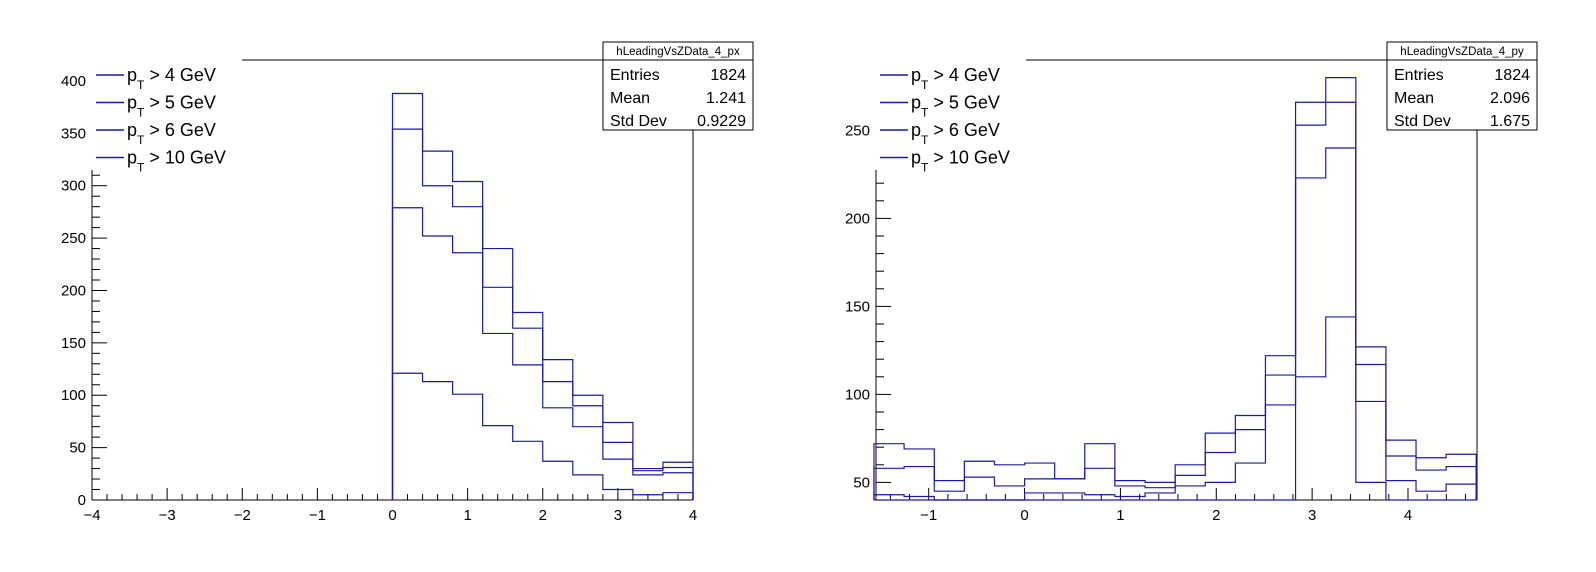 The width and height of the screenshot is (1596, 572). What do you see at coordinates (678, 52) in the screenshot?
I see `stats-title: hLeadingVsZData_4_px` at bounding box center [678, 52].